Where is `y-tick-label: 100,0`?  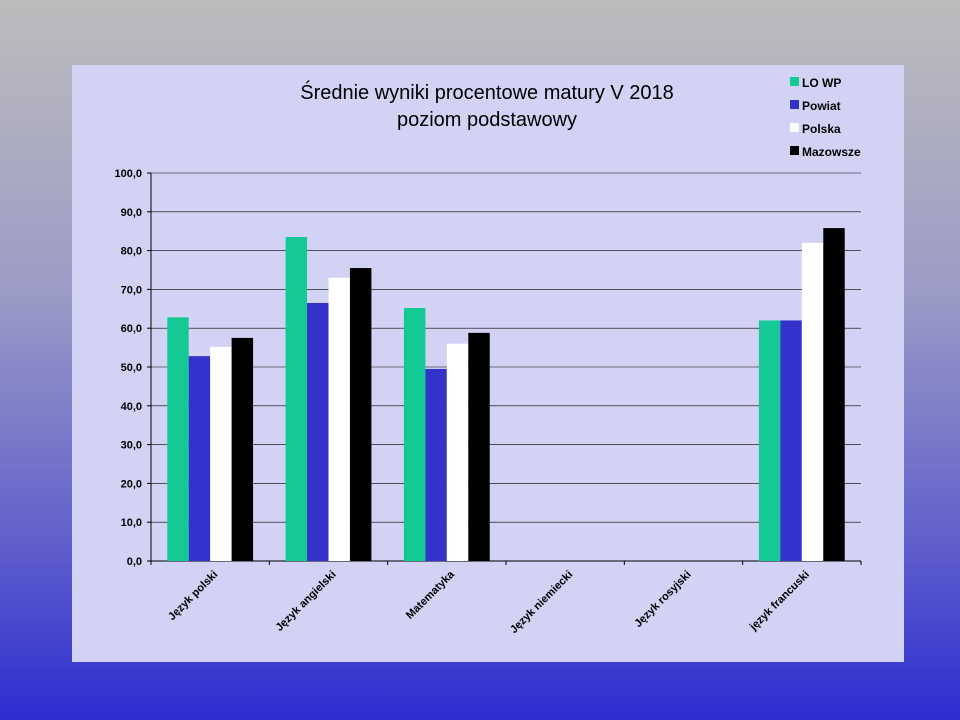 y-tick-label: 100,0 is located at coordinates (128, 174).